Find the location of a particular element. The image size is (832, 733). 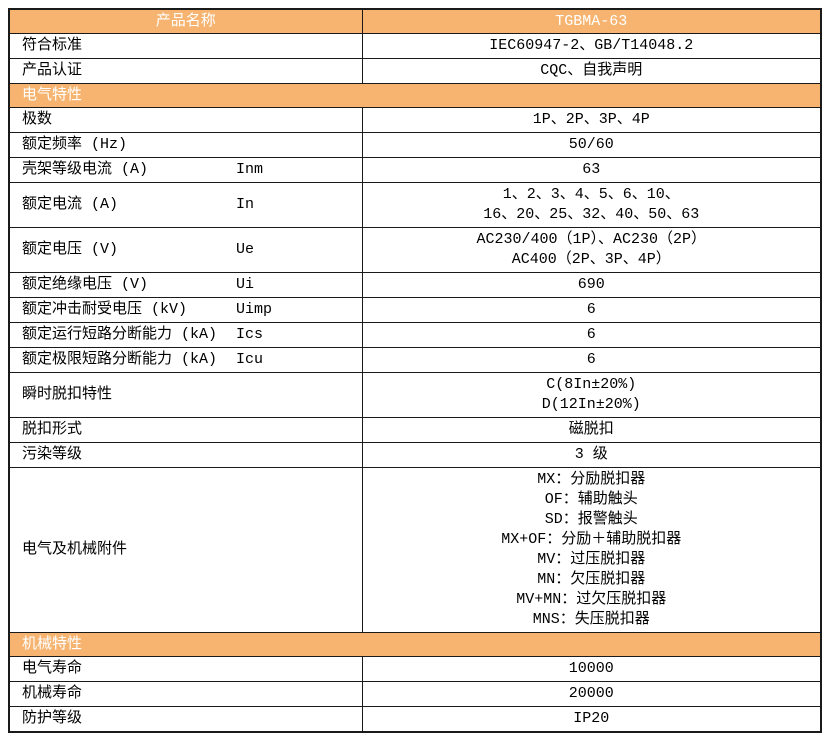

value-line: C(8In±20%) is located at coordinates (591, 384).